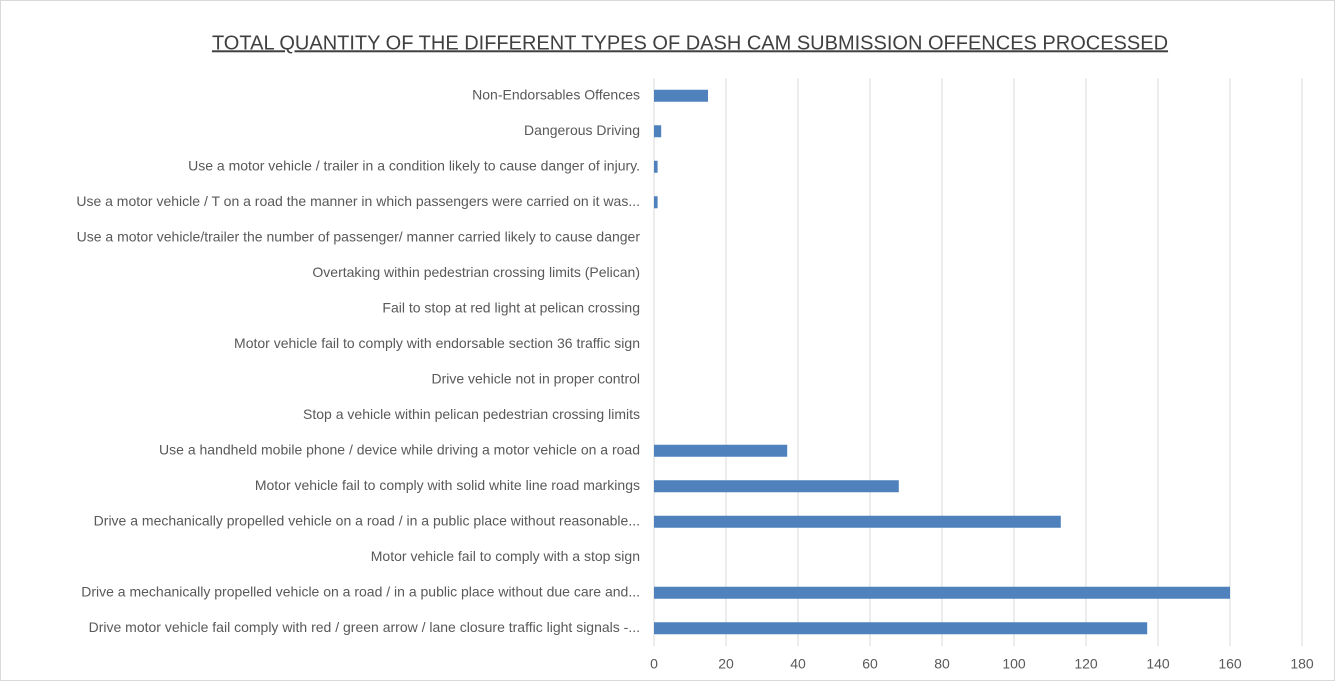  What do you see at coordinates (870, 664) in the screenshot?
I see `x-tick-label: 60` at bounding box center [870, 664].